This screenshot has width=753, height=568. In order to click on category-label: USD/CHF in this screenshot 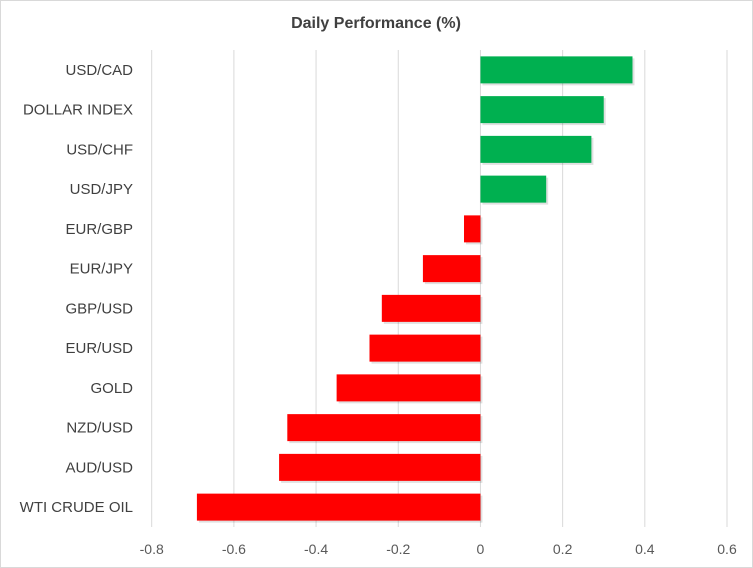, I will do `click(99, 149)`.